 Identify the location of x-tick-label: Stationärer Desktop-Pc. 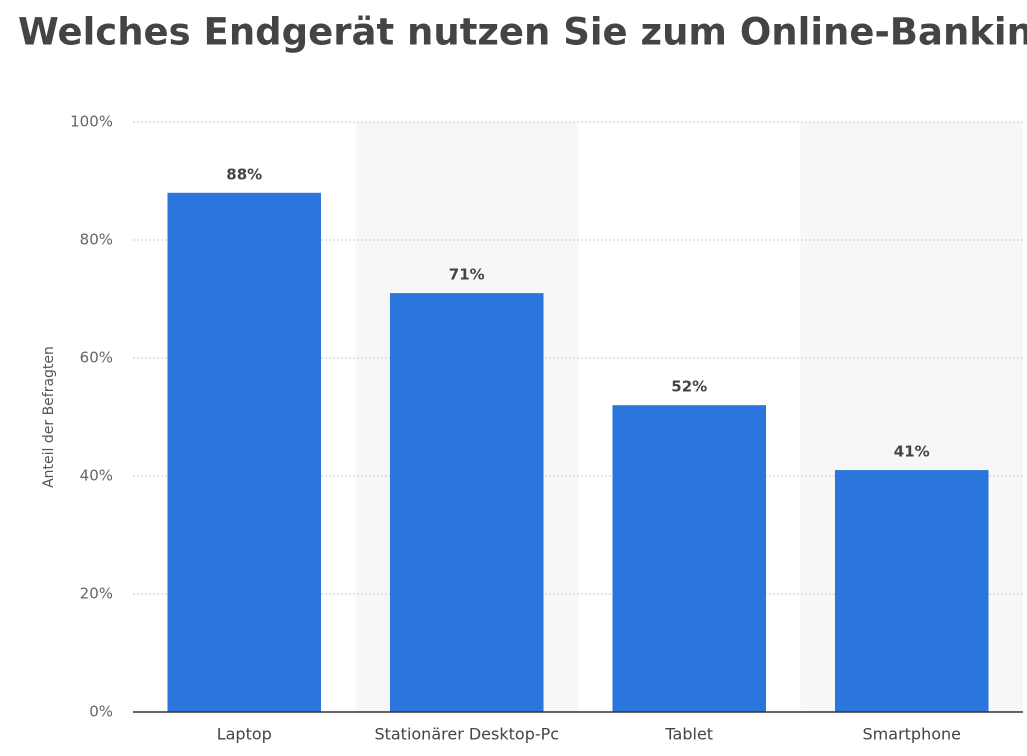
(466, 734).